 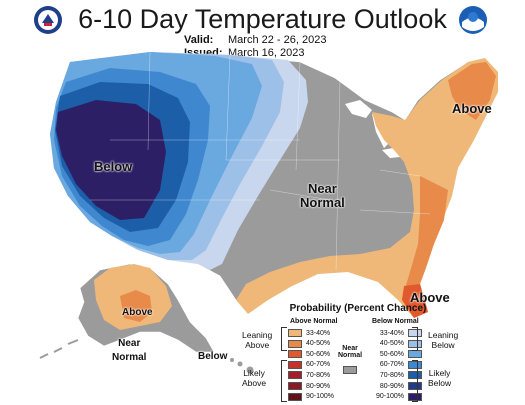 I want to click on above-fl-core, so click(x=415, y=301).